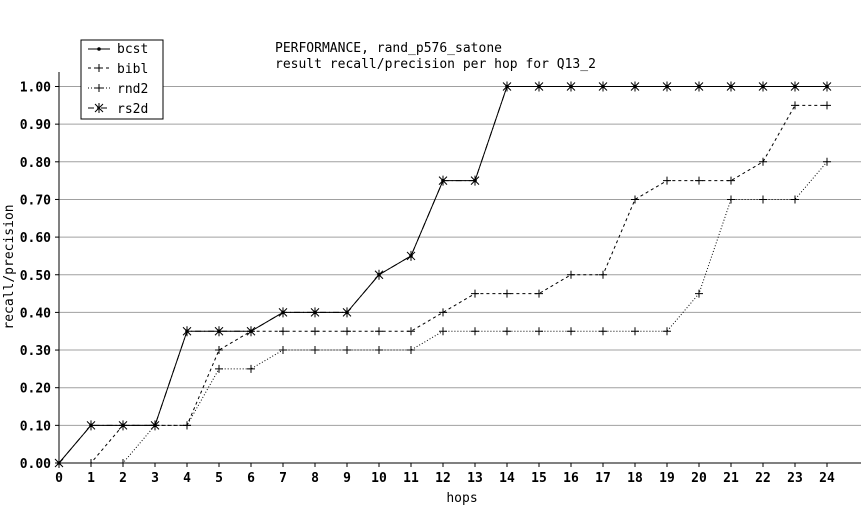 This screenshot has width=862, height=520. I want to click on legend-box, so click(122, 79).